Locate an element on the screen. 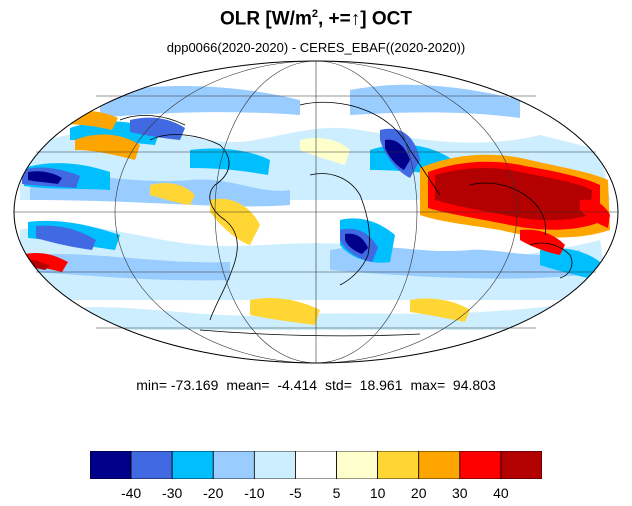  colorbar-tick-label: -5 is located at coordinates (295, 493).